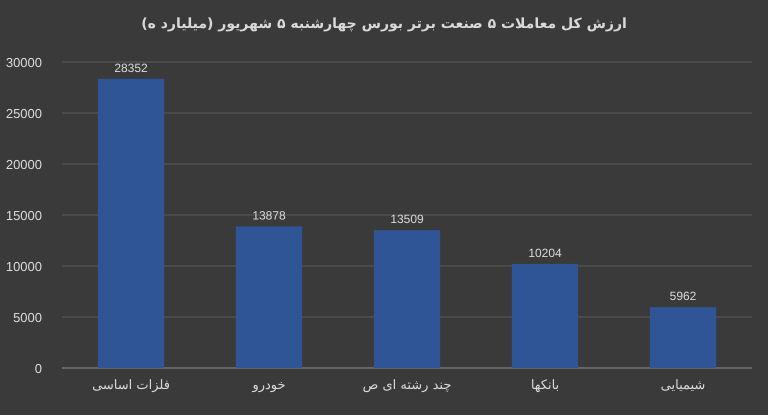 This screenshot has width=768, height=415. What do you see at coordinates (24, 266) in the screenshot?
I see `y-tick-label: 10000` at bounding box center [24, 266].